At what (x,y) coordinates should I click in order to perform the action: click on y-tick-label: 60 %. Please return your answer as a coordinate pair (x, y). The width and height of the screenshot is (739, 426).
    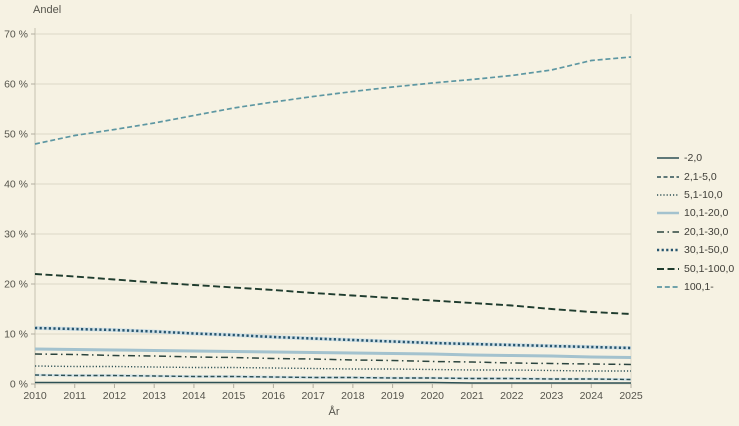
    Looking at the image, I should click on (16, 85).